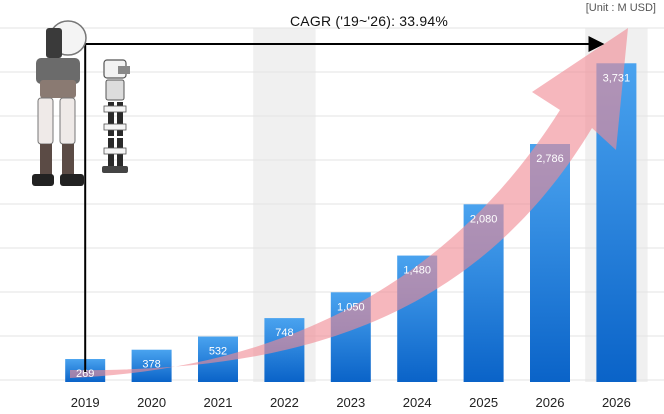 The height and width of the screenshot is (414, 664). Describe the element at coordinates (59, 103) in the screenshot. I see `exoskeleton-robot-icon` at that location.